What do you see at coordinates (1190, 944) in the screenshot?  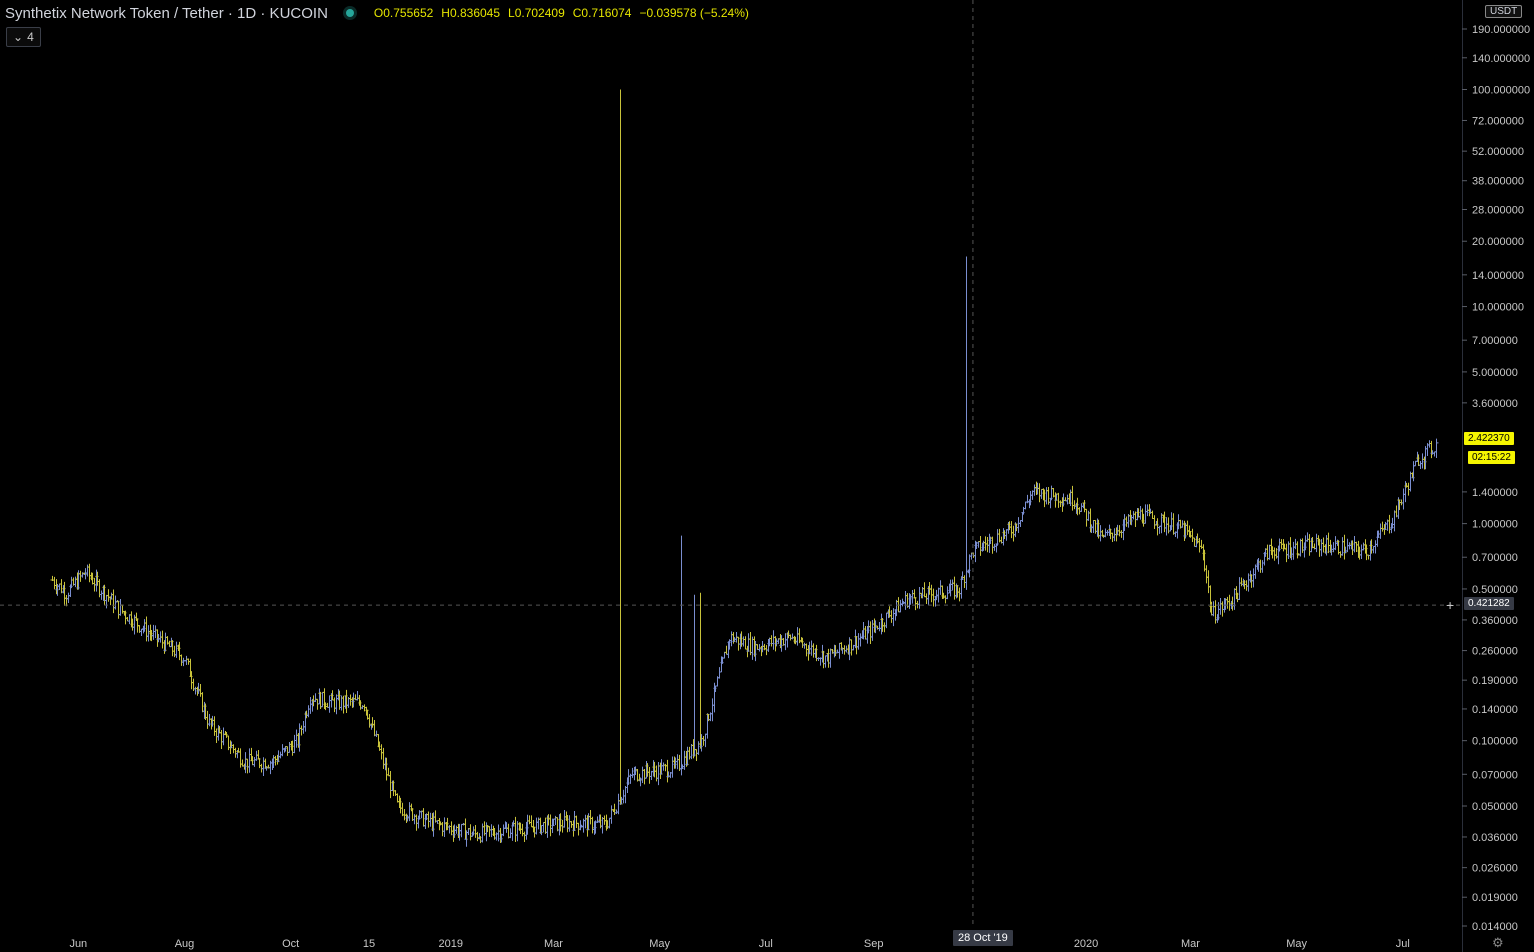 I see `time-tick-label: Mar` at bounding box center [1190, 944].